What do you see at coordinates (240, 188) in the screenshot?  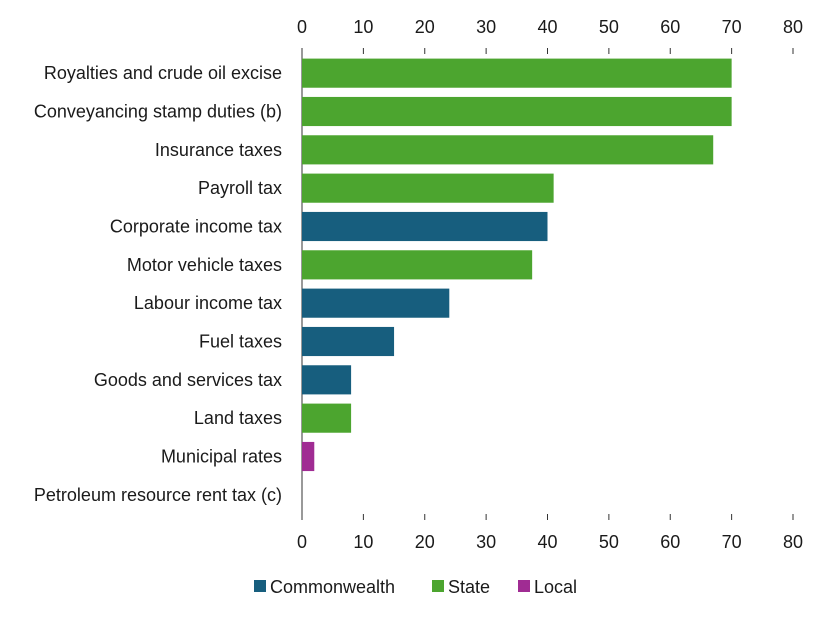 I see `category-label-payroll-tax: Payroll tax` at bounding box center [240, 188].